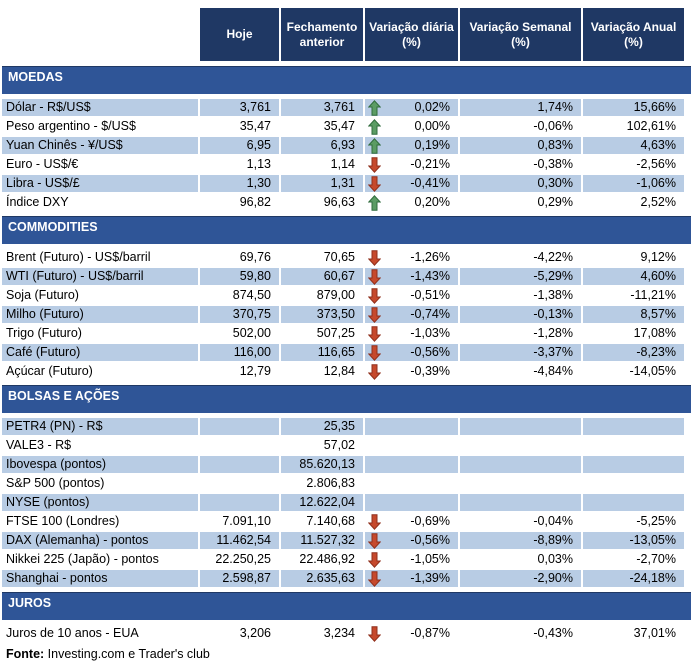 The image size is (691, 672). I want to click on cell-variacao-anual: 9,12%, so click(633, 257).